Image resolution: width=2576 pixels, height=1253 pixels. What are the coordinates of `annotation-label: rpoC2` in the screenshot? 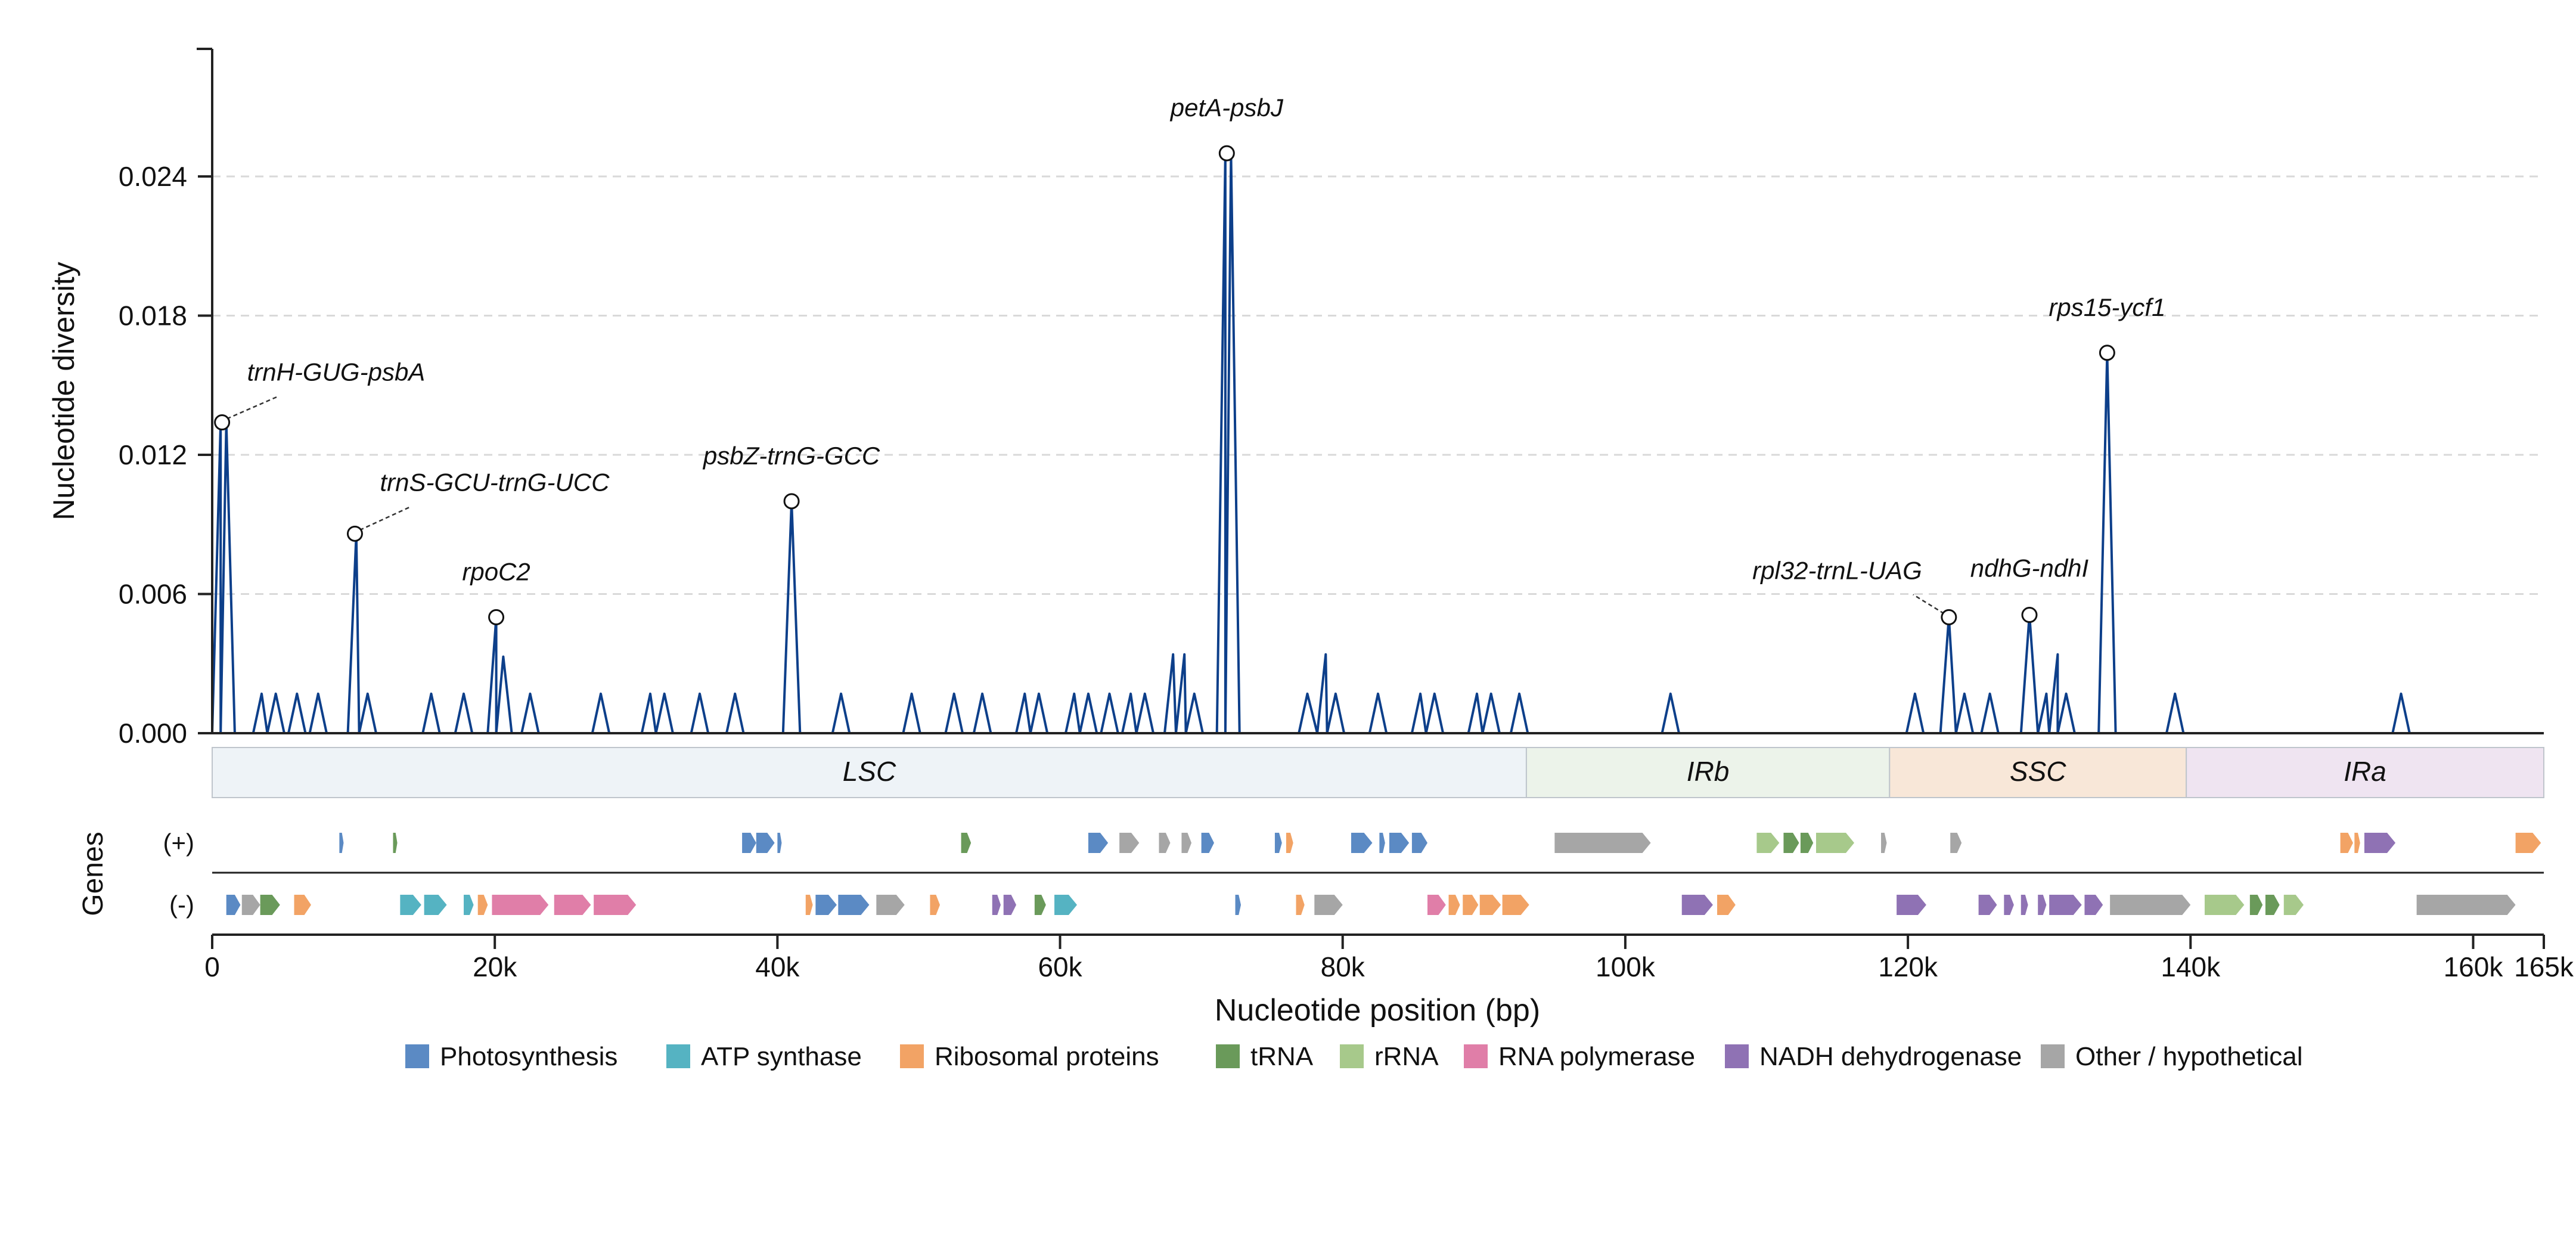 It's located at (496, 571).